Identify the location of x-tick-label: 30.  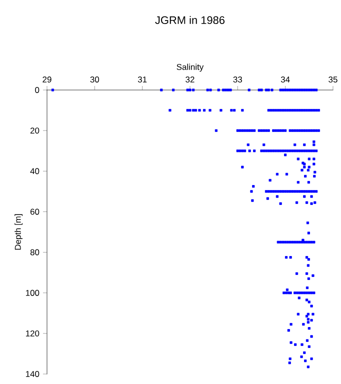
(95, 79).